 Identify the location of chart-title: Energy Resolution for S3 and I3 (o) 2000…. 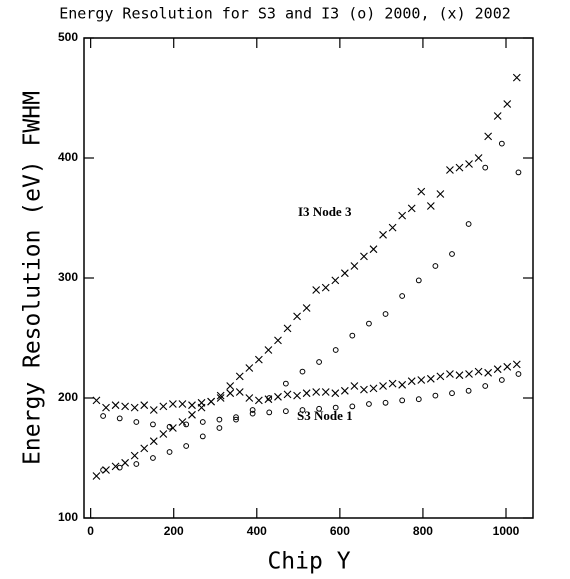
(285, 14).